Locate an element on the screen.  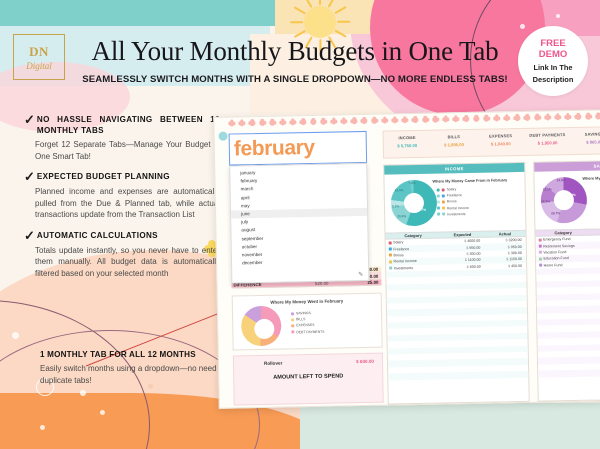
free-demo-badge: FREE DEMO Link In The Description is located at coordinates (553, 61).